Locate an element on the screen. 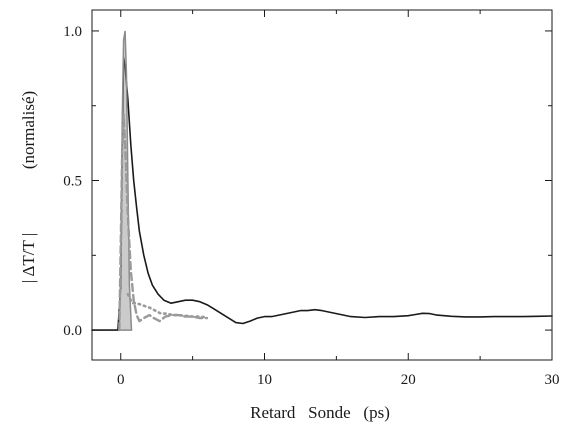 The image size is (564, 430). y-axis-title-left: | ΔT/T | is located at coordinates (28, 258).